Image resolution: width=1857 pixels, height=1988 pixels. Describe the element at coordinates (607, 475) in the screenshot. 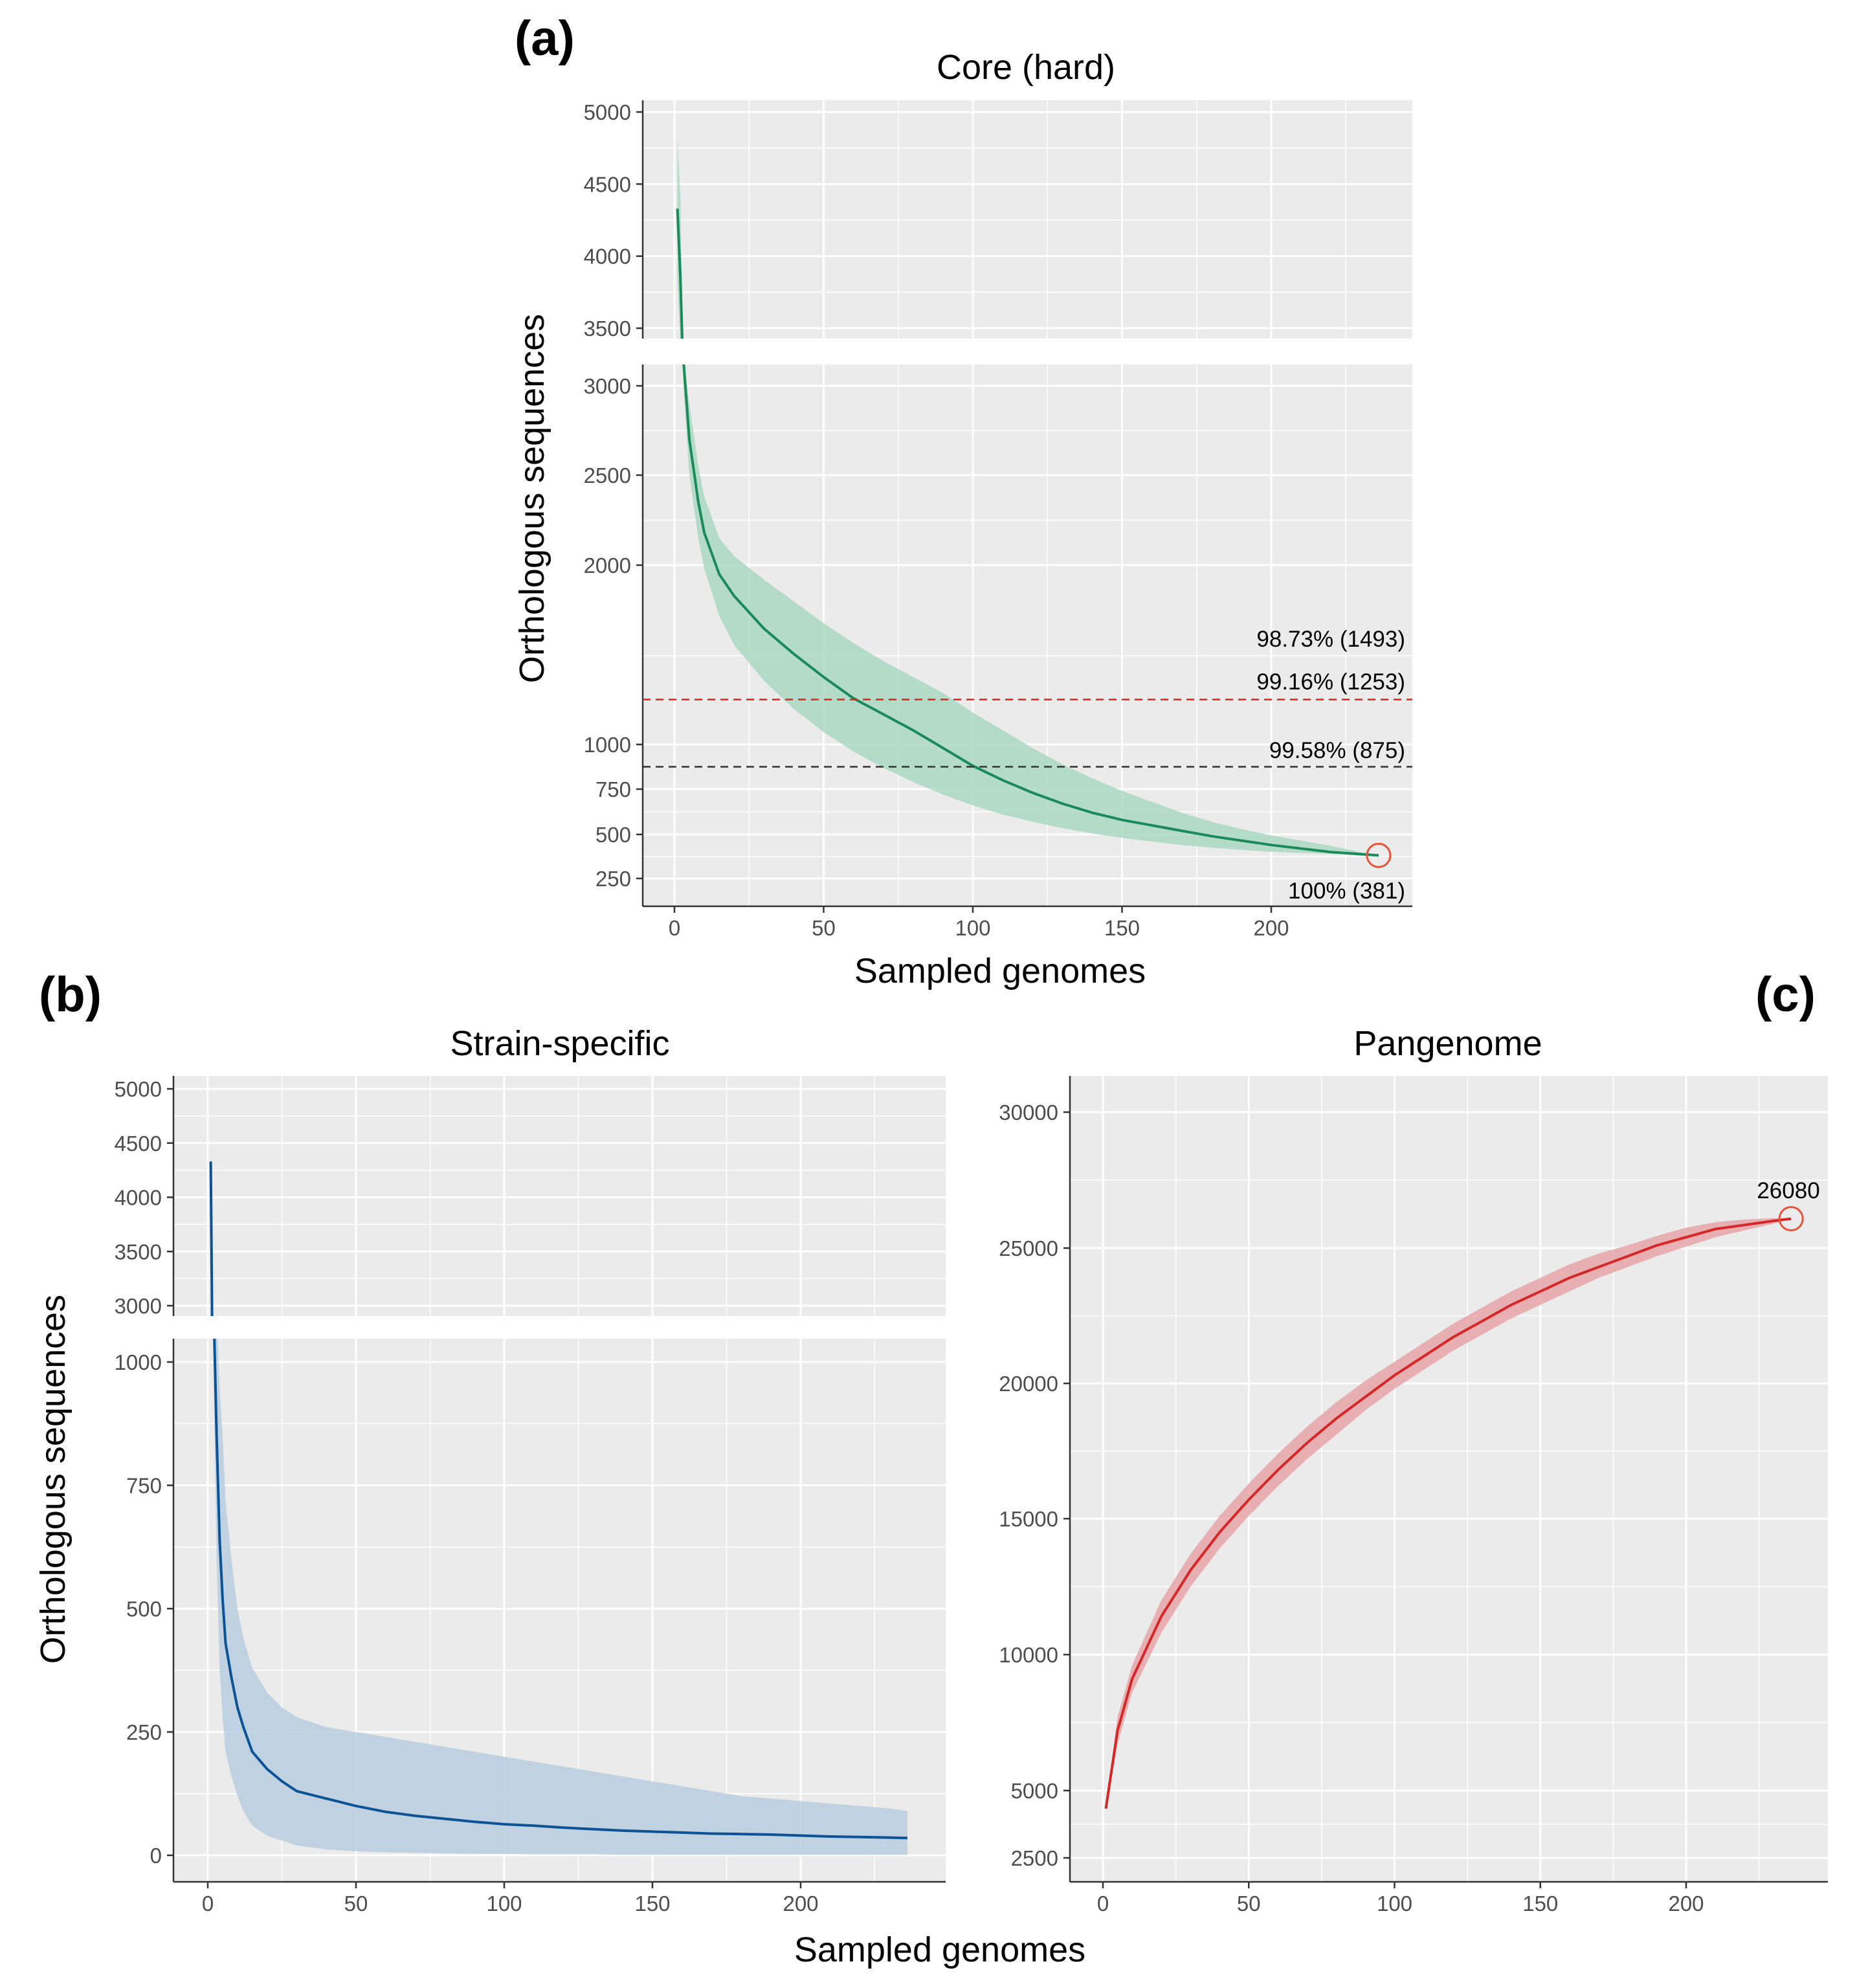

I see `a-lower-y-tick-label: 2500` at that location.